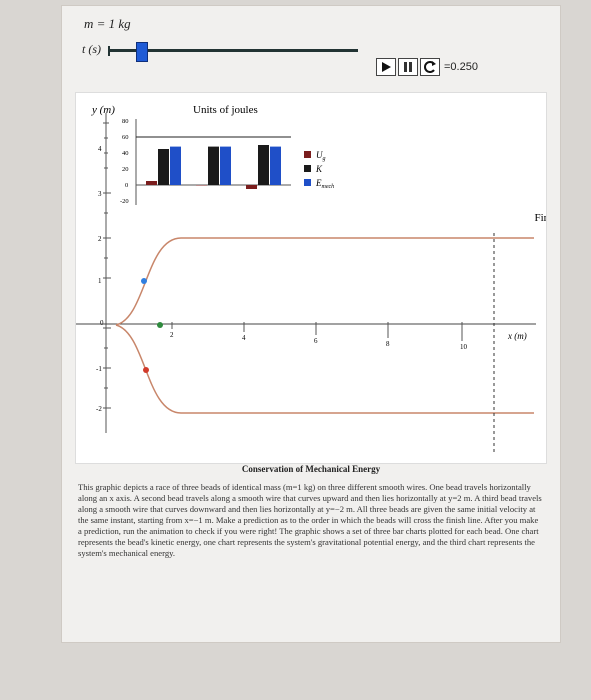 The width and height of the screenshot is (591, 700). I want to click on y-tick-0: 0, so click(102, 323).